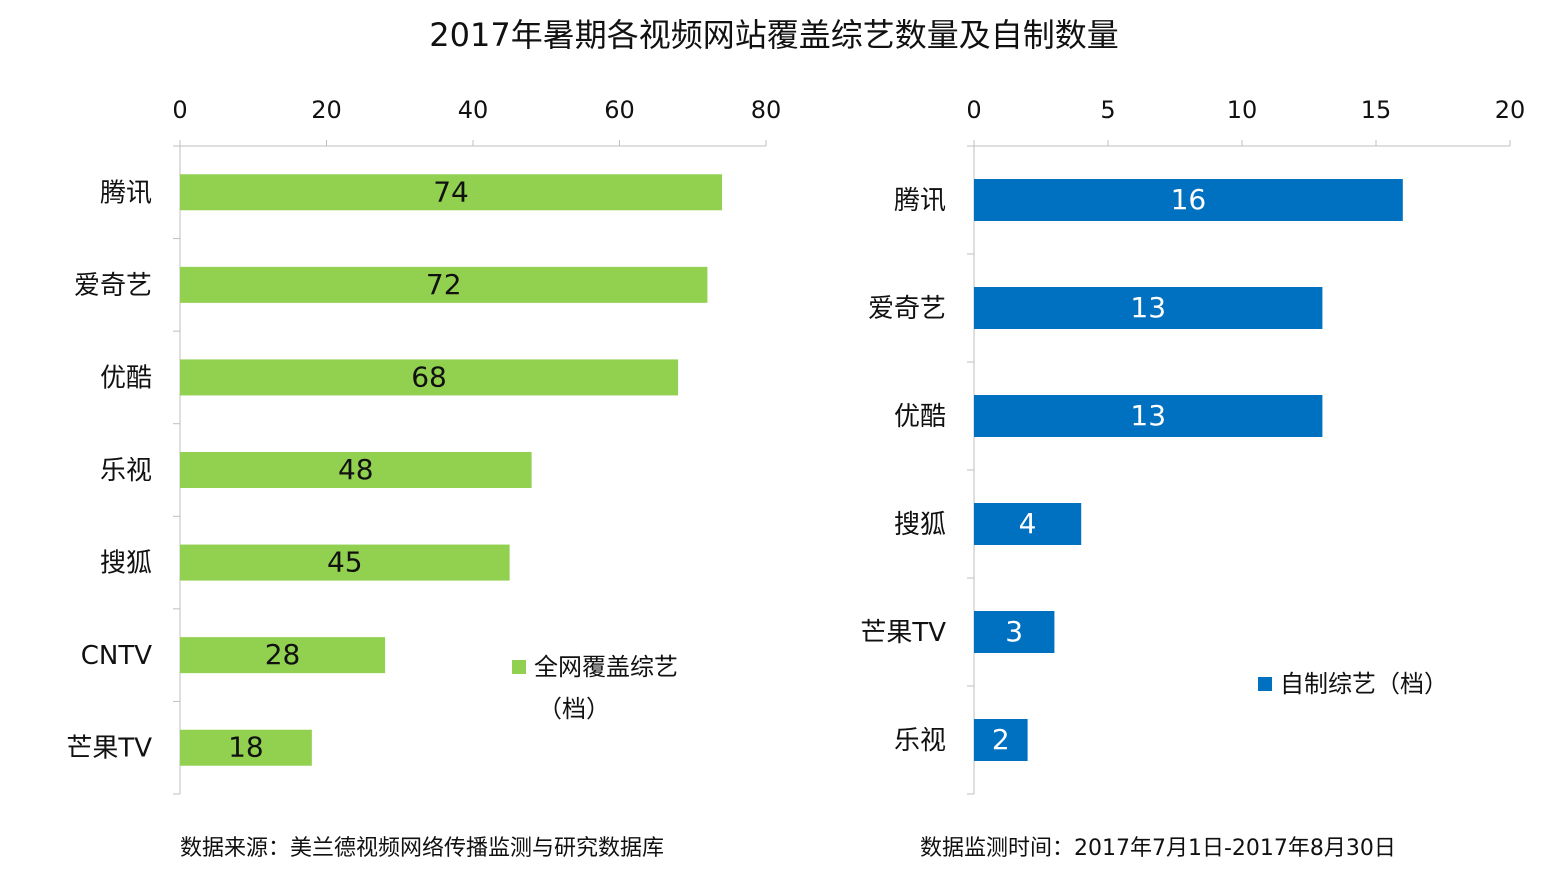 The height and width of the screenshot is (874, 1548). I want to click on right-x-tick-label: 15, so click(1376, 110).